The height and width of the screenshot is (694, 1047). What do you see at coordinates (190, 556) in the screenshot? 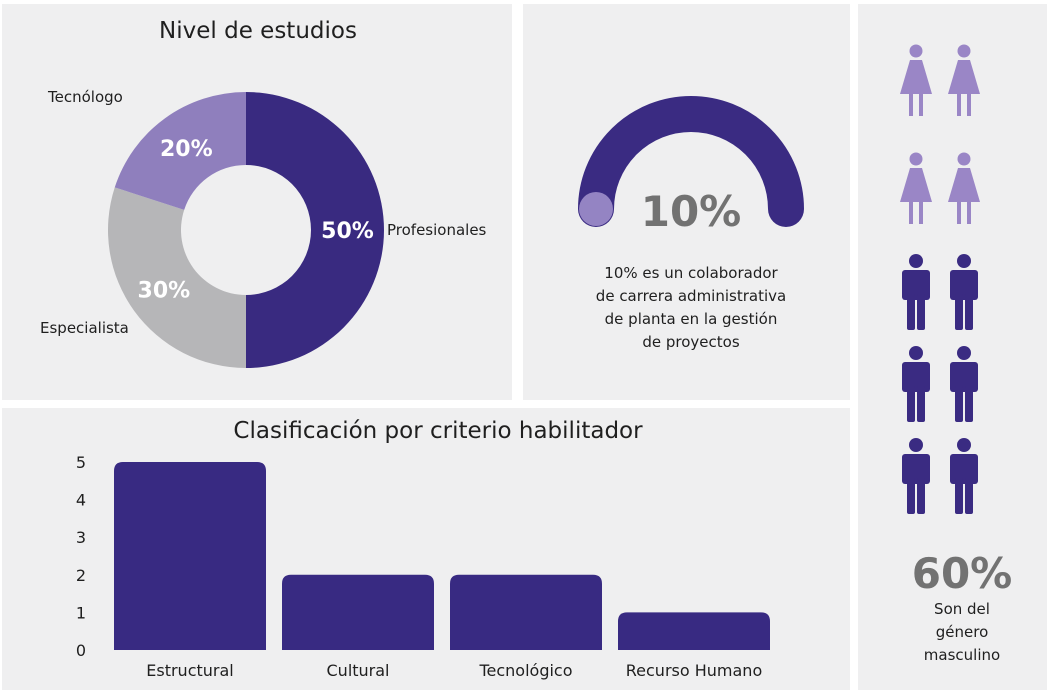
I see `bar-estructural` at bounding box center [190, 556].